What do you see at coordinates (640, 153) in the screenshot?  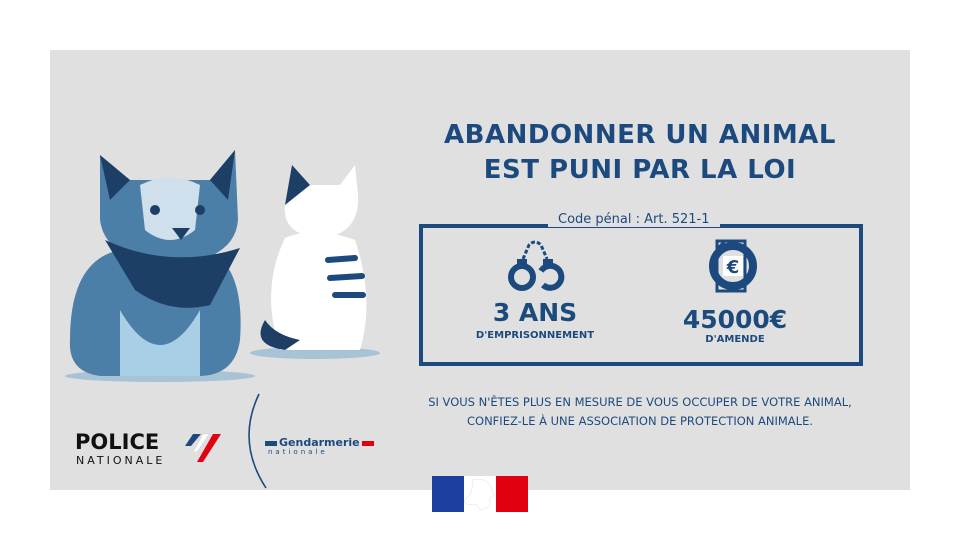 I see `headline: ABANDONNER UN ANIMAL EST PUNI PAR LA LOI` at bounding box center [640, 153].